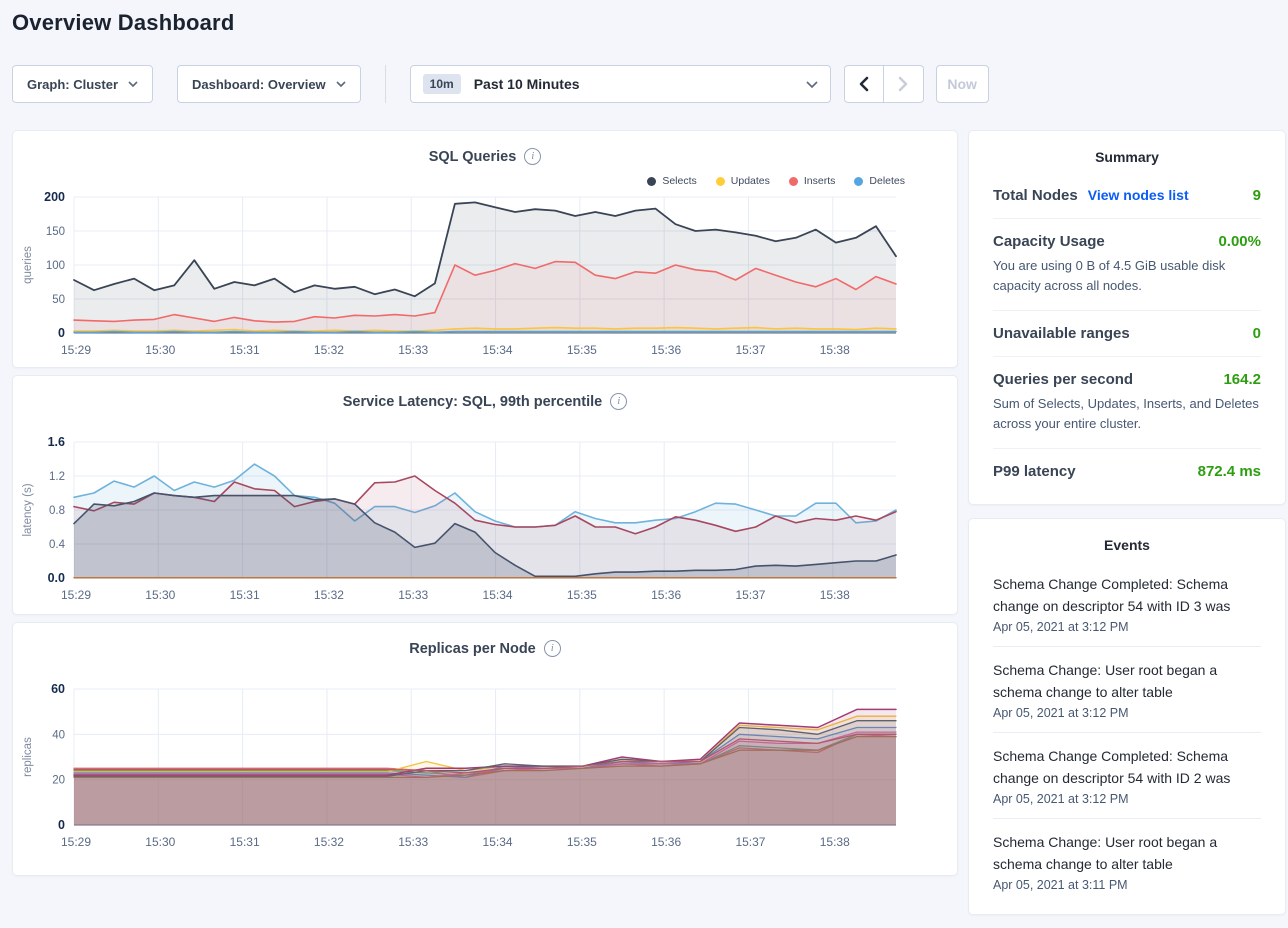  Describe the element at coordinates (54, 197) in the screenshot. I see `svg-text: 200` at that location.